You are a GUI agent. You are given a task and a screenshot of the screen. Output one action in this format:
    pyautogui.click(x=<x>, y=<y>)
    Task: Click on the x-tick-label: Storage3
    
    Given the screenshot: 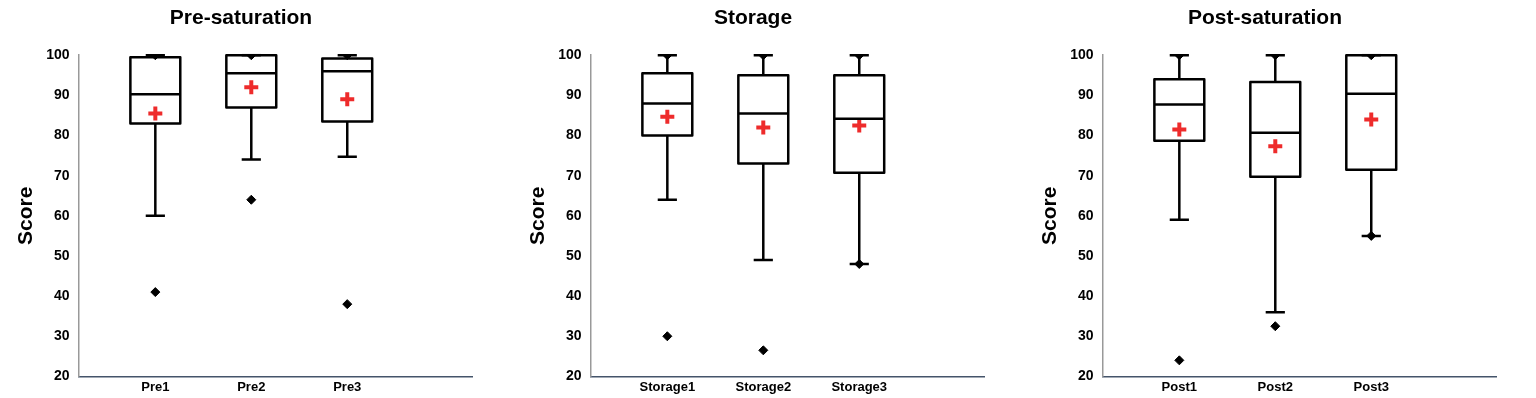 What is the action you would take?
    pyautogui.click(x=859, y=386)
    